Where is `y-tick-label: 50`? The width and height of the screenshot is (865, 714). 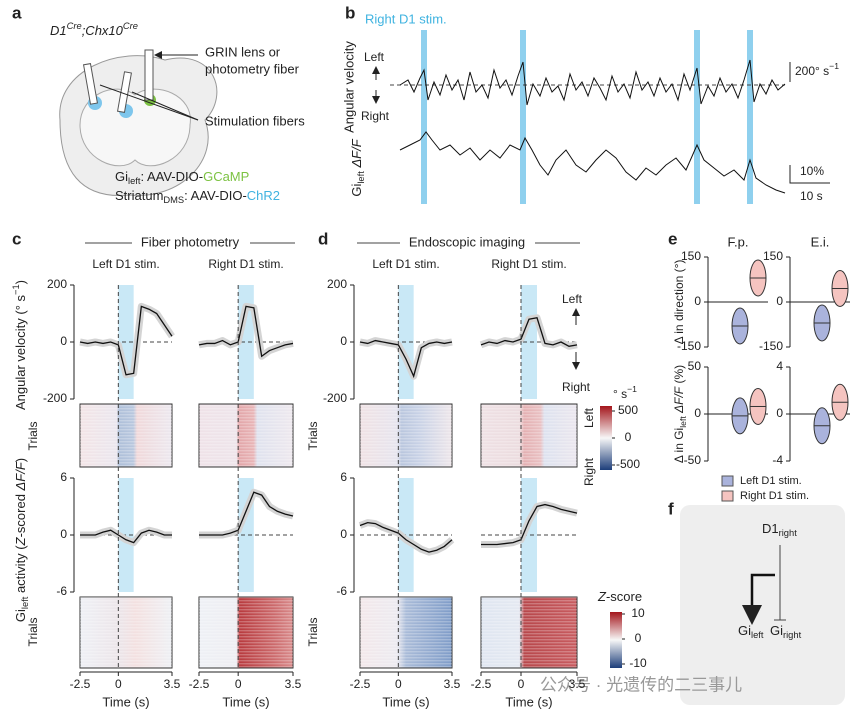 y-tick-label: 50 is located at coordinates (695, 366).